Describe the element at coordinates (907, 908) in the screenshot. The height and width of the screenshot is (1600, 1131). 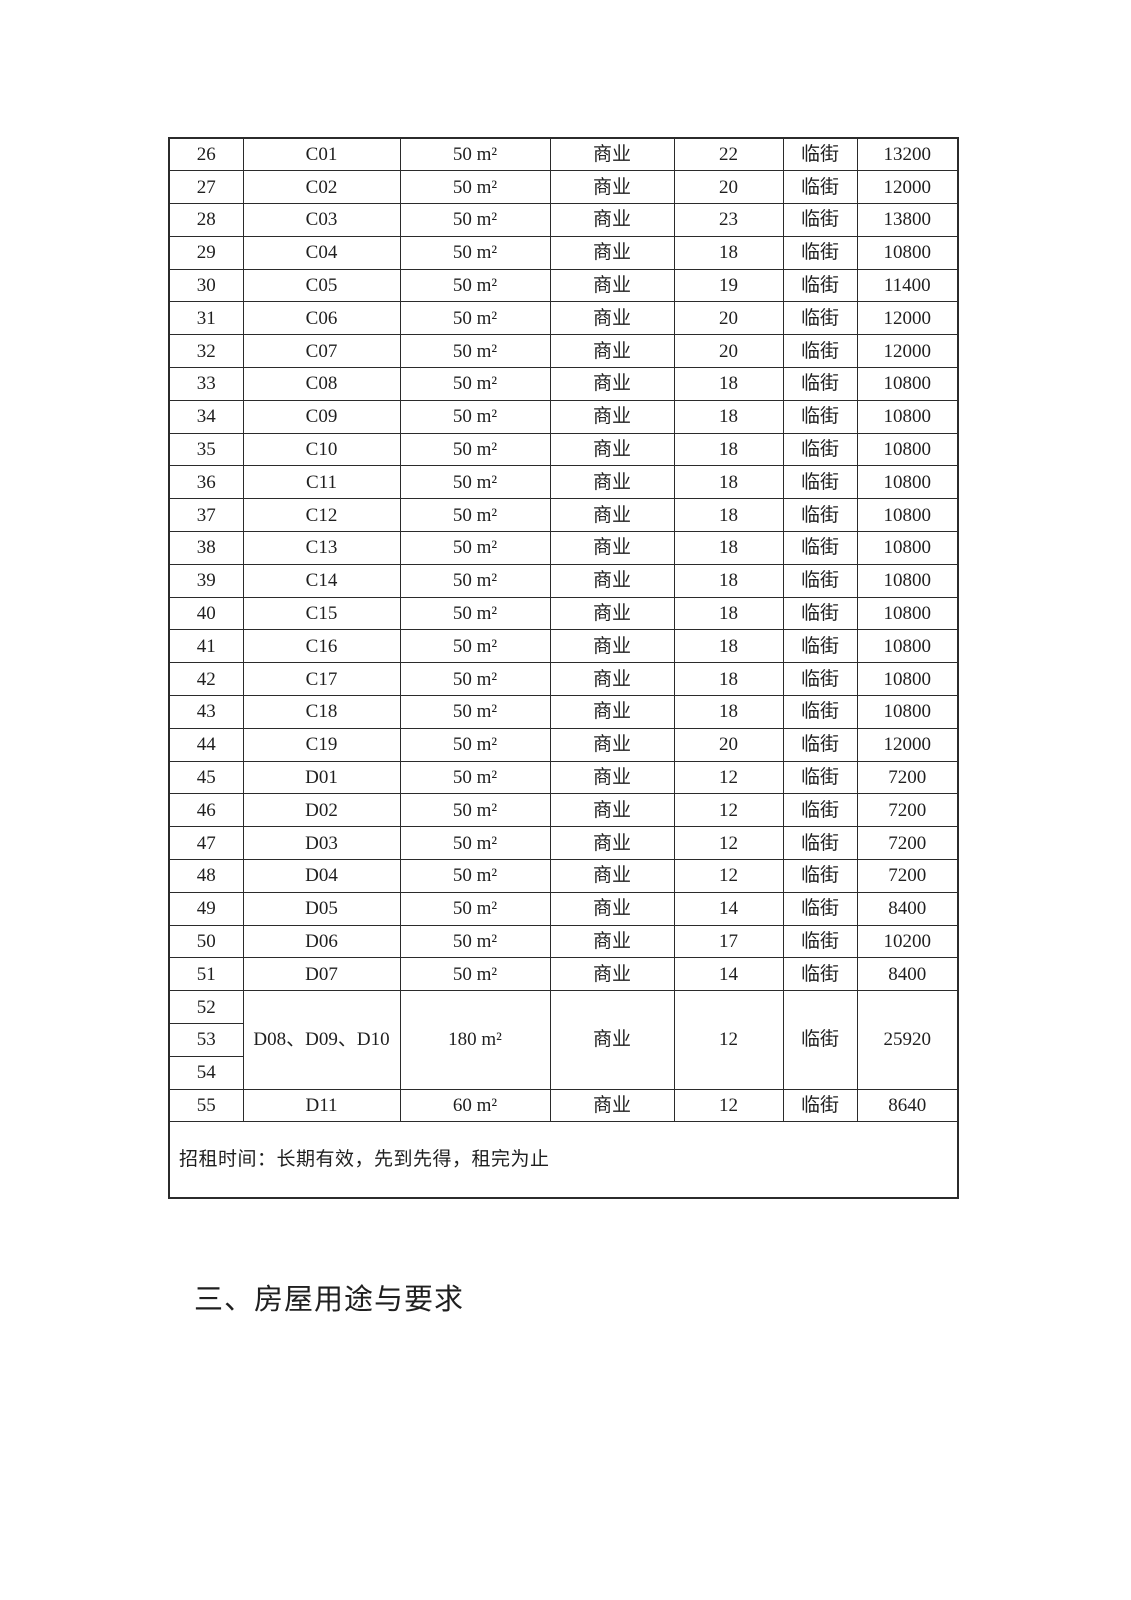
I see `table-cell: 8400` at that location.